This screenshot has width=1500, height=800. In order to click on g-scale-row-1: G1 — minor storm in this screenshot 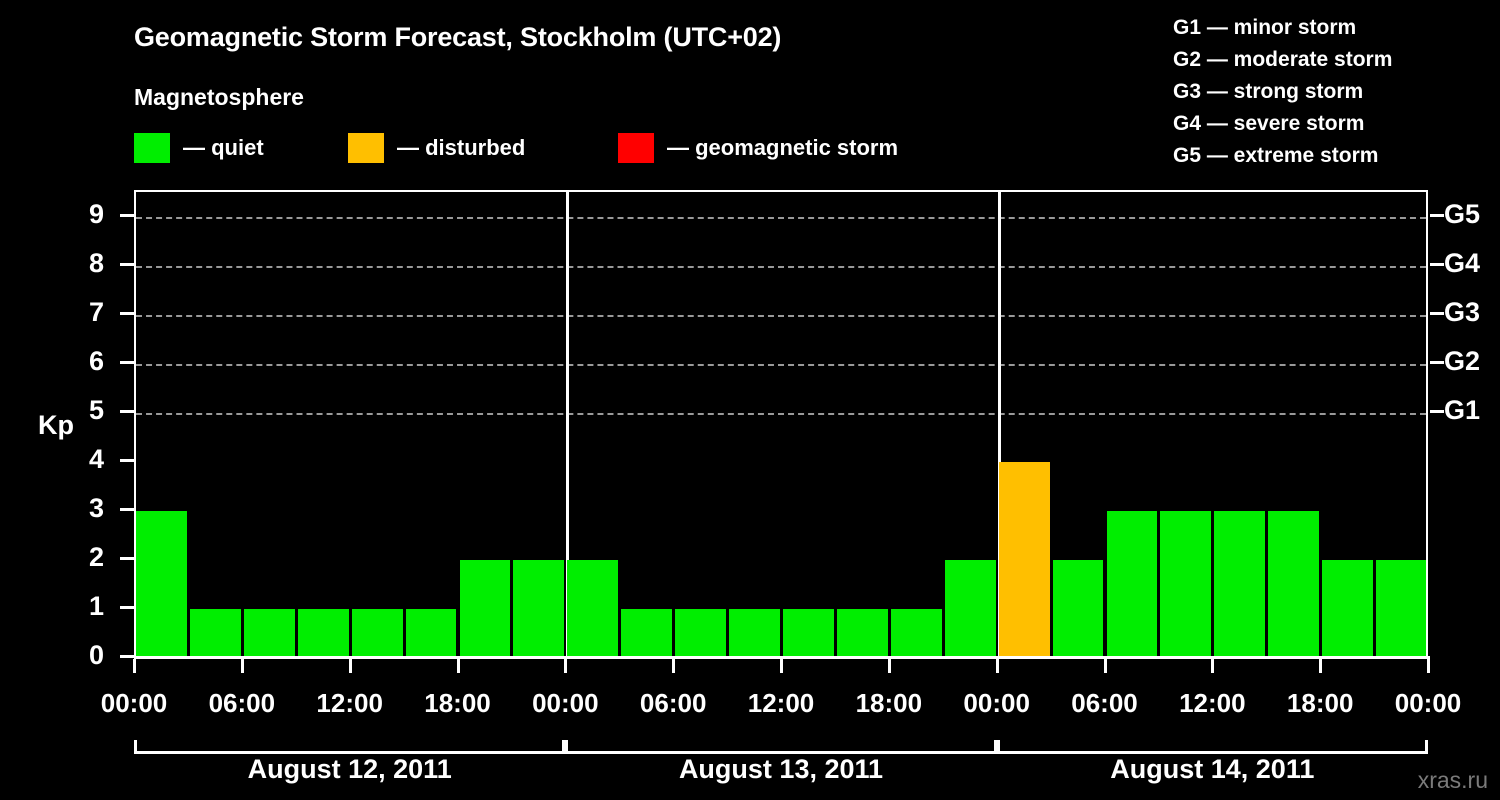, I will do `click(1265, 27)`.